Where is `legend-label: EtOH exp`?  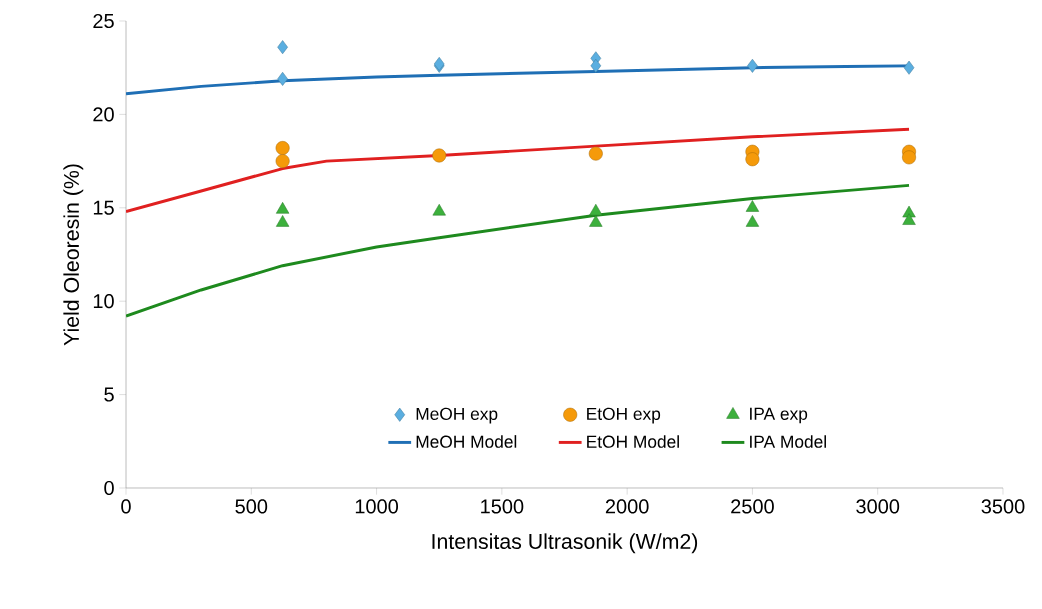
legend-label: EtOH exp is located at coordinates (624, 415).